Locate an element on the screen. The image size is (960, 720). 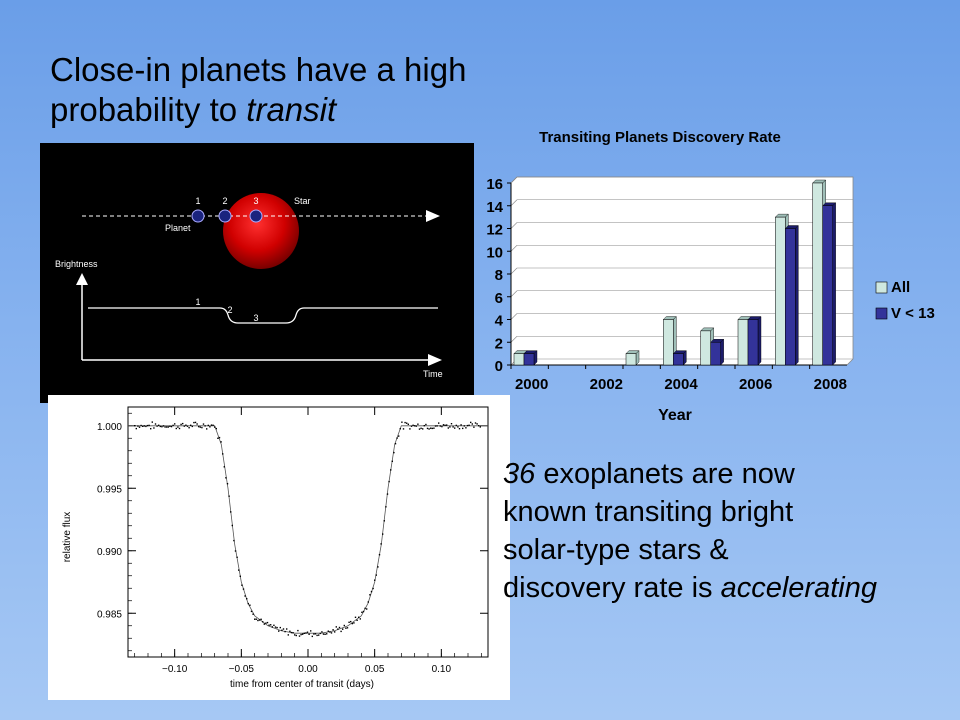
bar-v13-2006 is located at coordinates (753, 342).